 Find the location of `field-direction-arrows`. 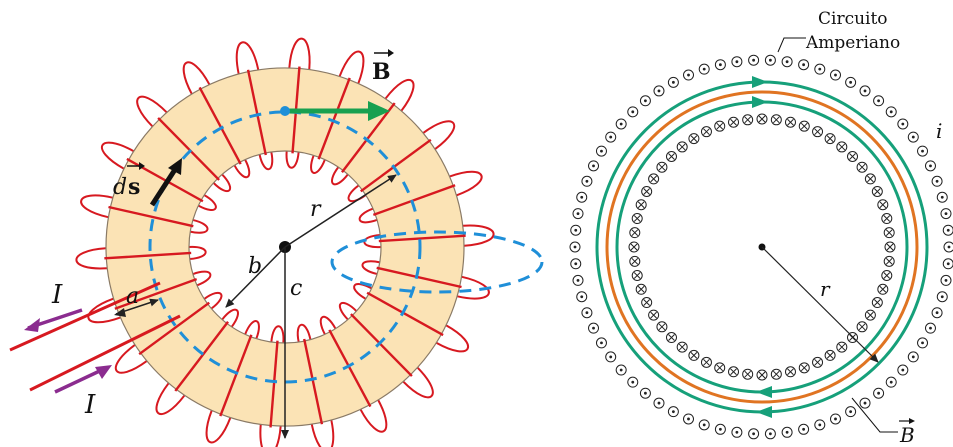

field-direction-arrows is located at coordinates (762, 247).